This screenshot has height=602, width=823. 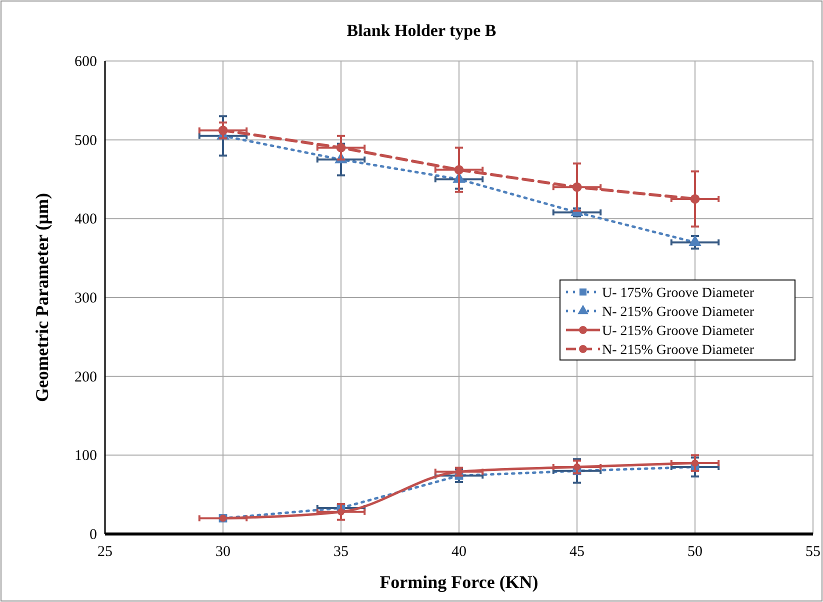 I want to click on x-tick-label: 35, so click(x=341, y=552).